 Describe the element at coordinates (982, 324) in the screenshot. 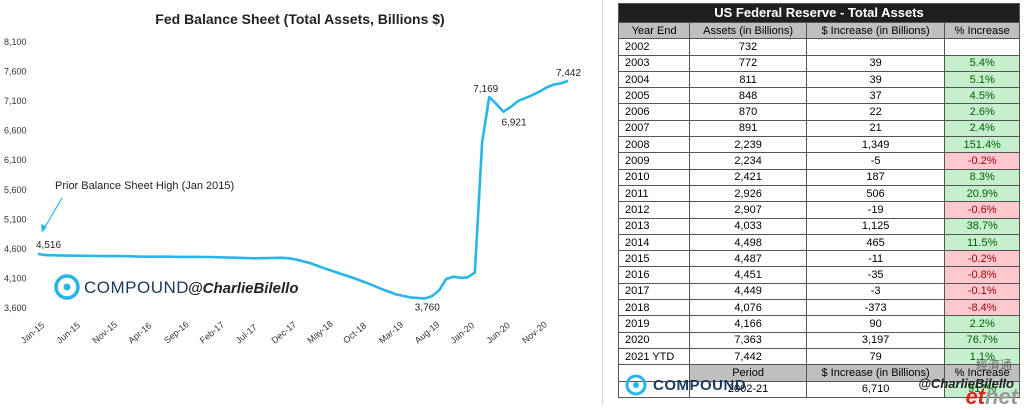

I see `pct-increase-cell: 2.2%` at that location.